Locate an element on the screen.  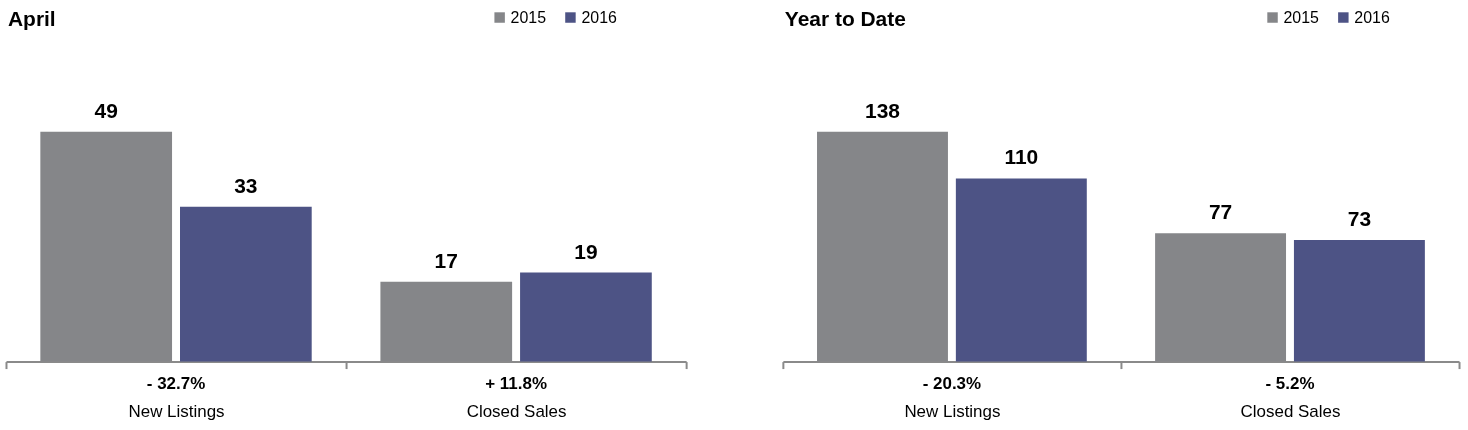
data-label: 138 is located at coordinates (882, 110).